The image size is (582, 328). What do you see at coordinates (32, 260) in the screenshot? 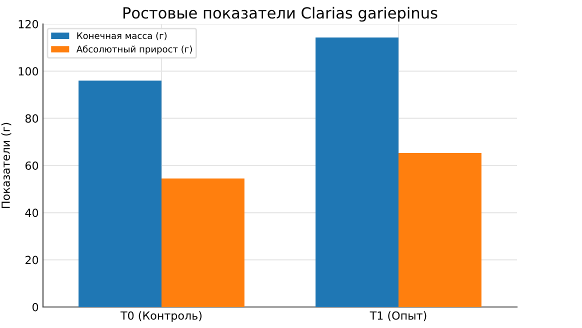
I see `y-tick-label: 20` at bounding box center [32, 260].